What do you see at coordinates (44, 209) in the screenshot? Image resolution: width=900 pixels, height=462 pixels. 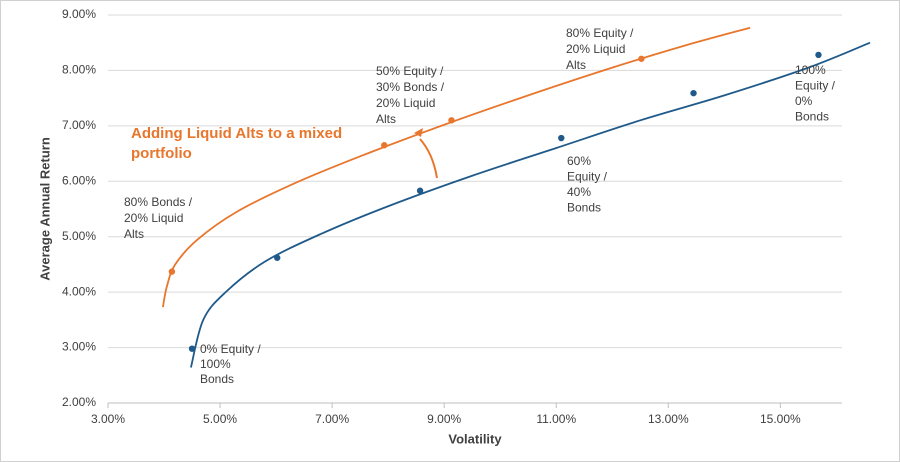 I see `y-axis-title: Average Annual Return` at bounding box center [44, 209].